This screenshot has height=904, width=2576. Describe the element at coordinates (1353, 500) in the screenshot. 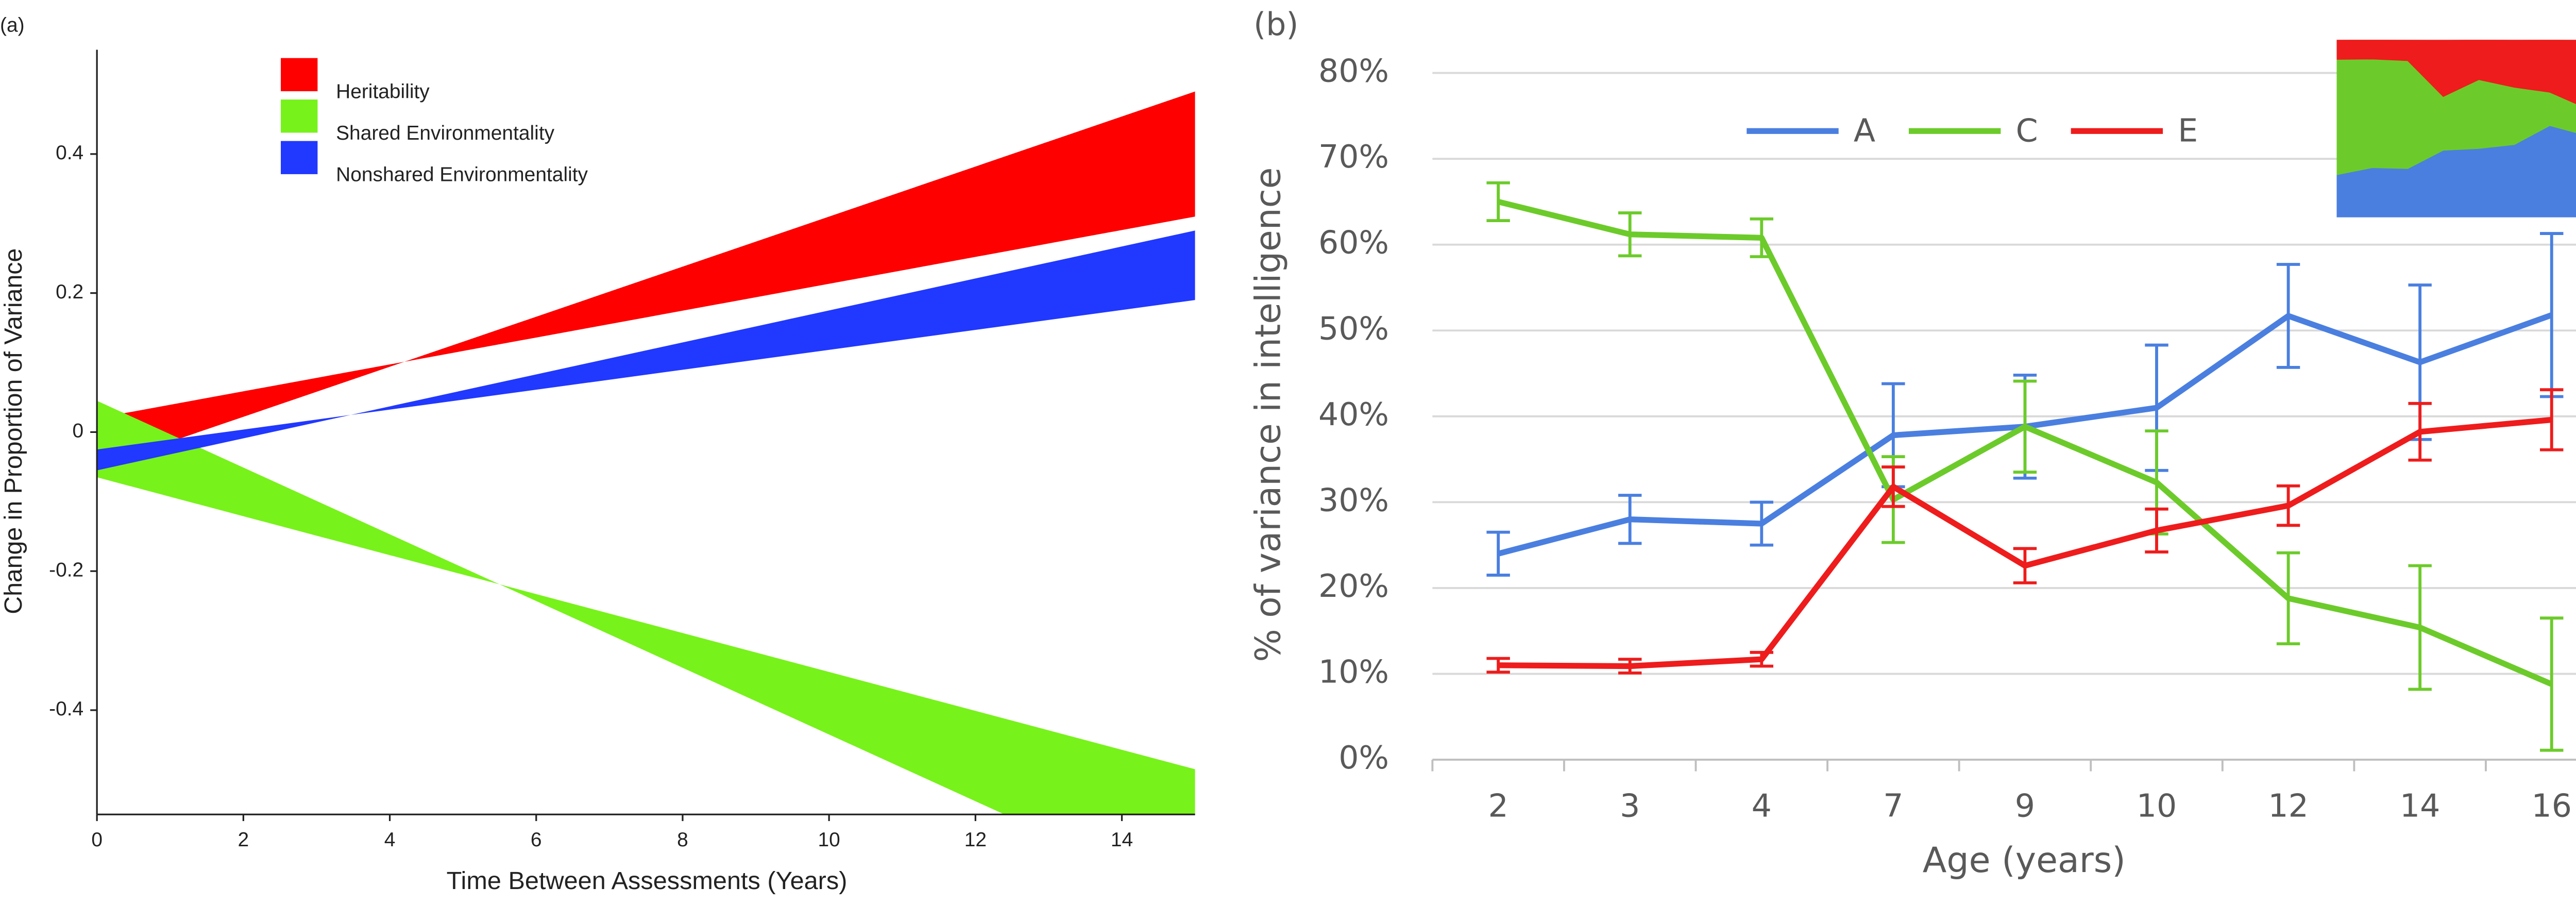

I see `y-tick-label: 30%` at that location.